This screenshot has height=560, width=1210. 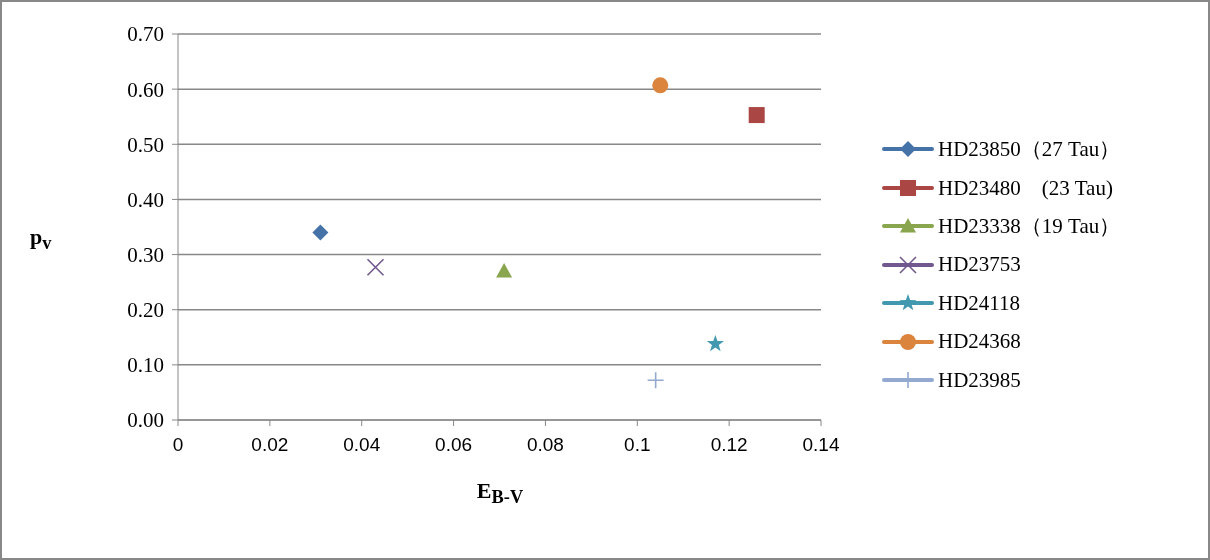 I want to click on y-axis-title: p$_{v}$, so click(x=41, y=239).